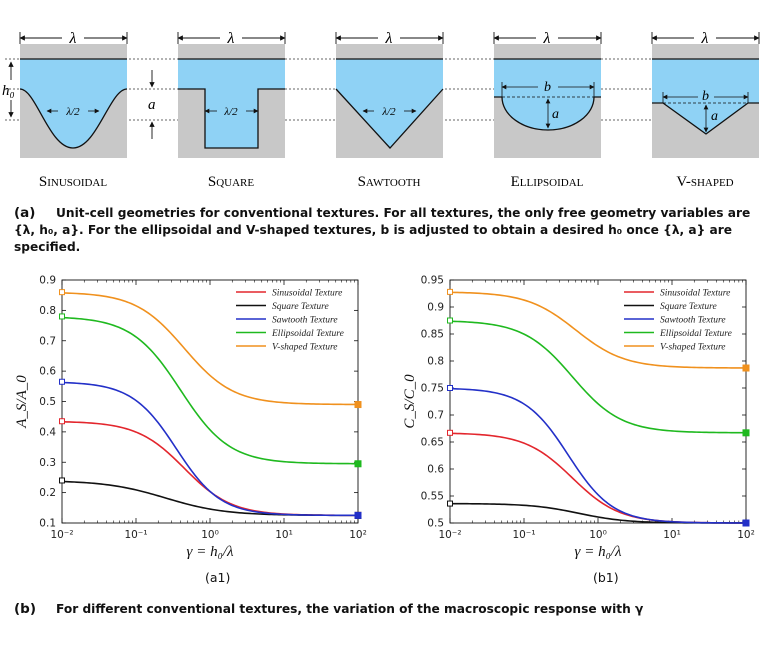  What do you see at coordinates (8, 91) in the screenshot?
I see `h0-label: h₀` at bounding box center [8, 91].